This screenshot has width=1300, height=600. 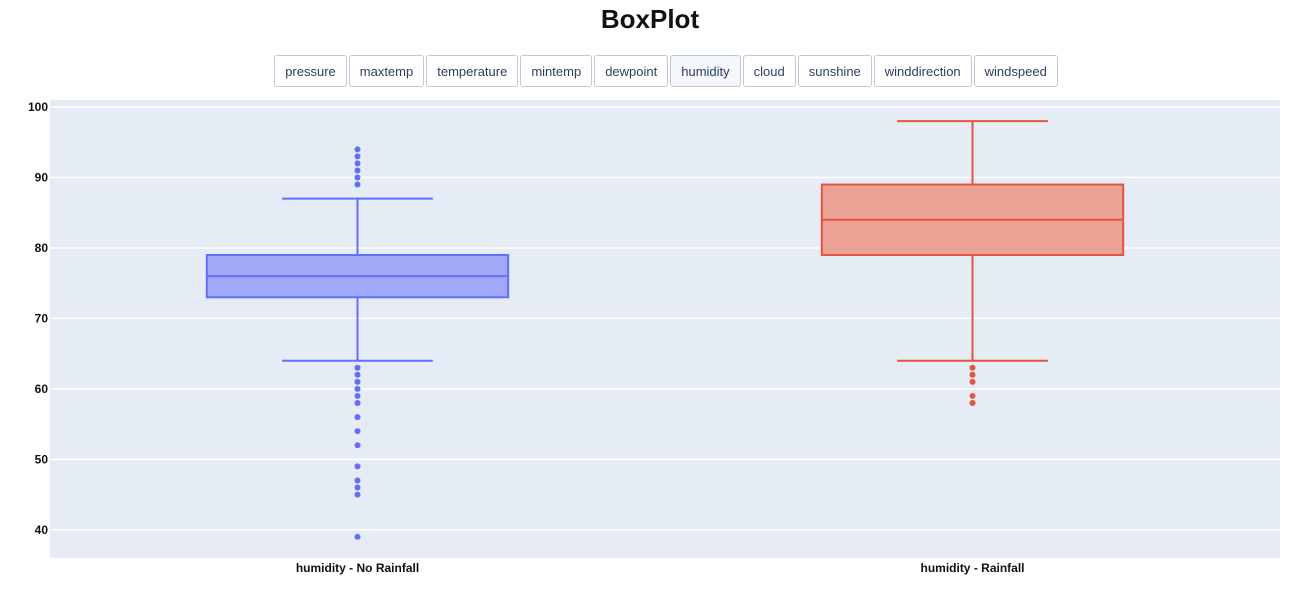 I want to click on variable-button-winddirection: winddirection, so click(x=922, y=71).